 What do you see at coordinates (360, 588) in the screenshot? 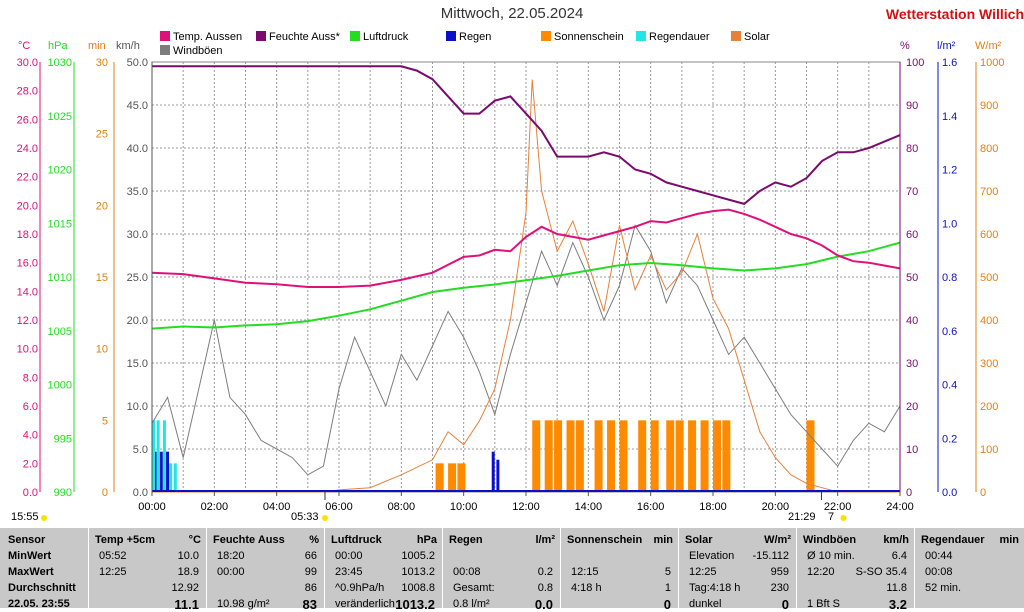
I see `cell-time: ^0.9hPa/h` at bounding box center [360, 588].